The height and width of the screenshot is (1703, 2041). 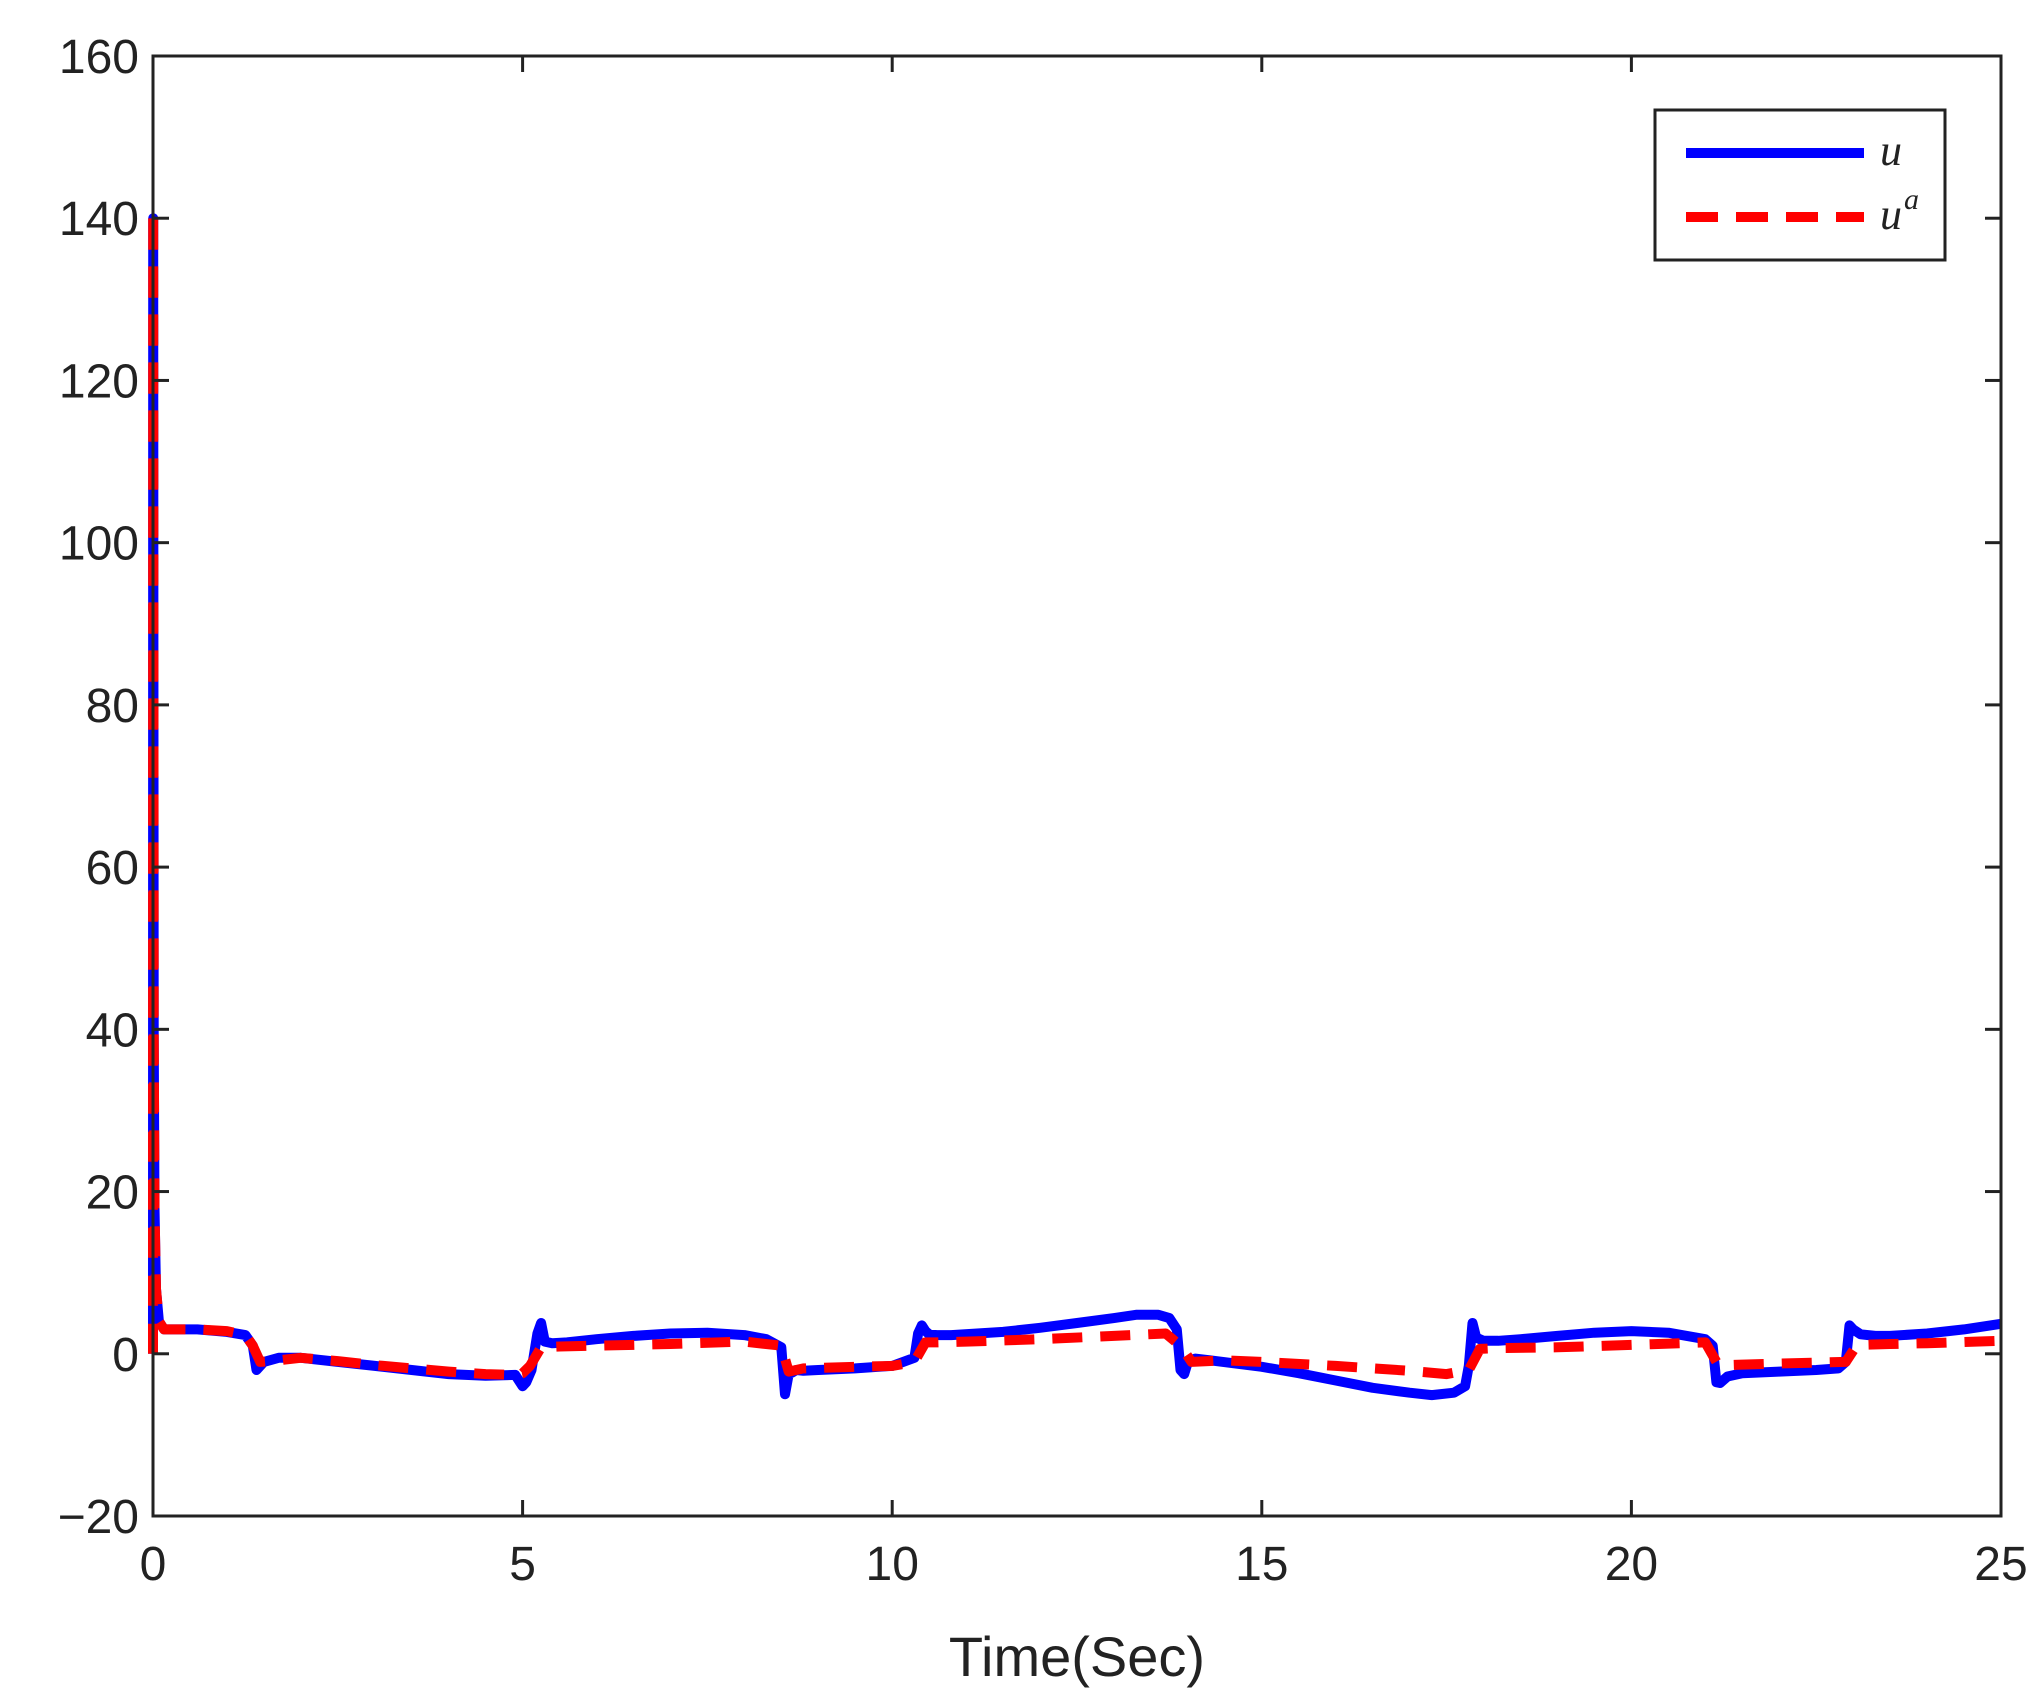 What do you see at coordinates (99, 57) in the screenshot?
I see `y-tick-label: 160` at bounding box center [99, 57].